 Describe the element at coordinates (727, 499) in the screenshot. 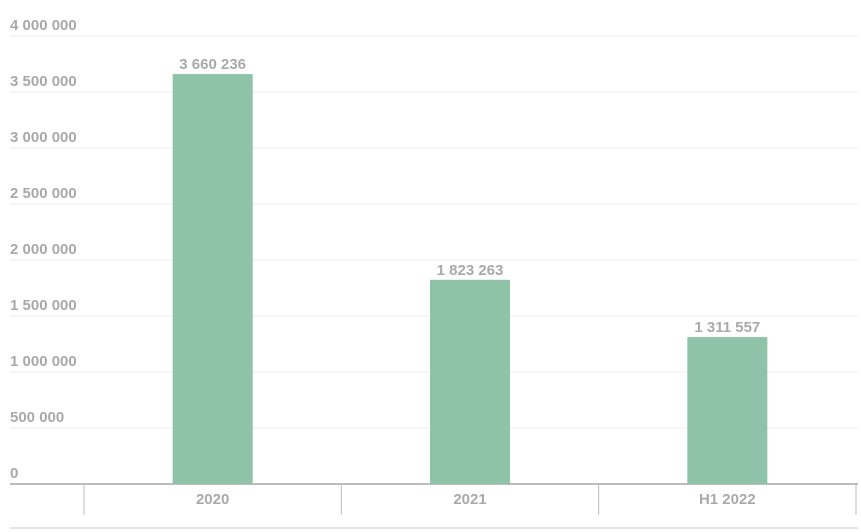

I see `x-tick-label: H1 2022` at that location.